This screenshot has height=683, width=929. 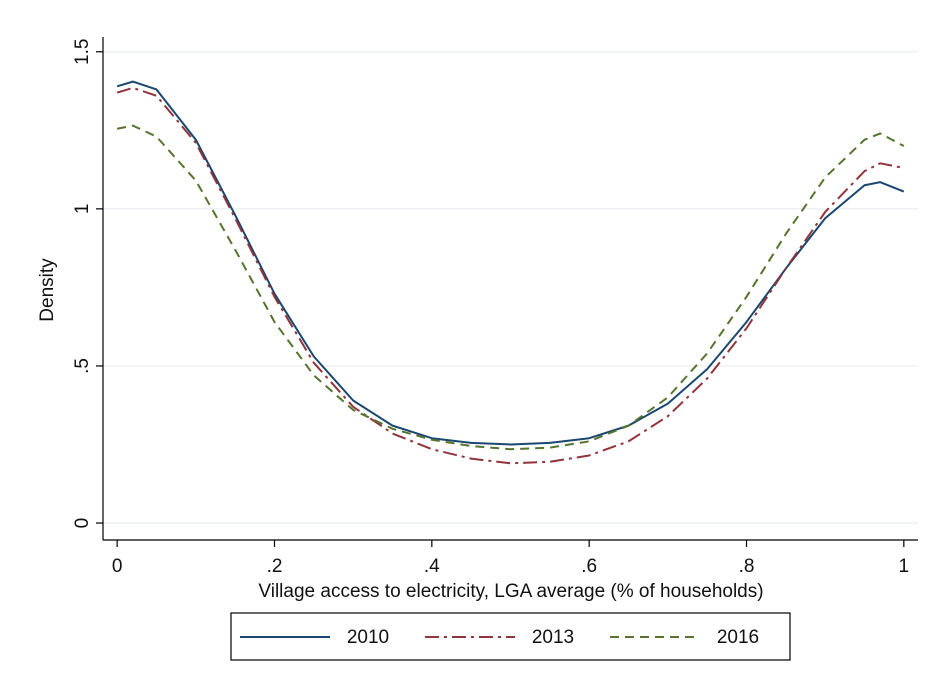 What do you see at coordinates (275, 566) in the screenshot?
I see `x-tick-label: .2` at bounding box center [275, 566].